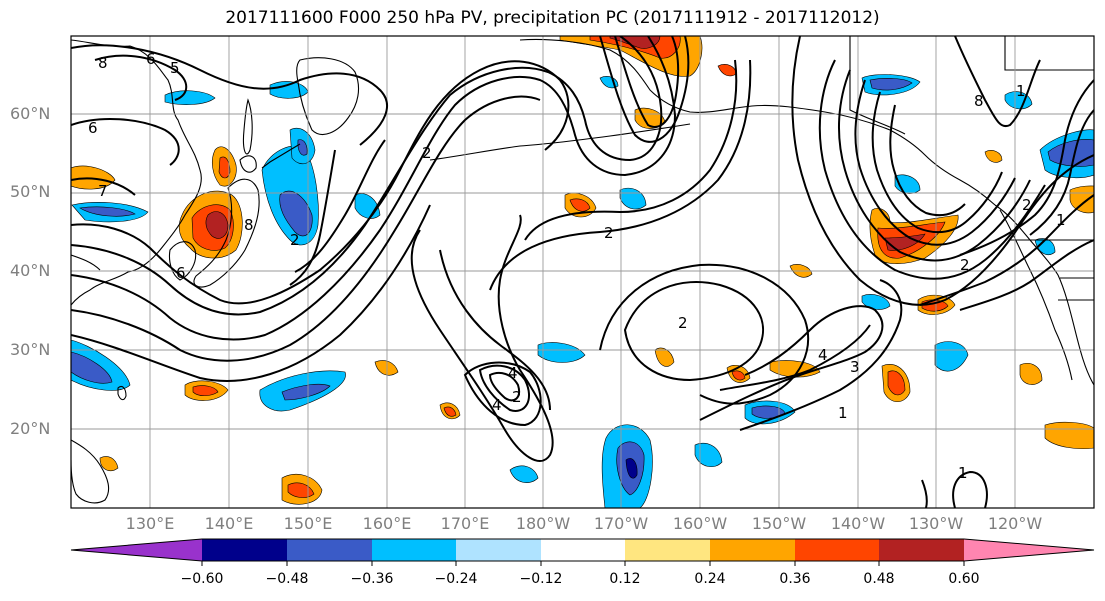 The height and width of the screenshot is (601, 1105). Describe the element at coordinates (30, 191) in the screenshot. I see `lat-label-50n: 50°N` at that location.